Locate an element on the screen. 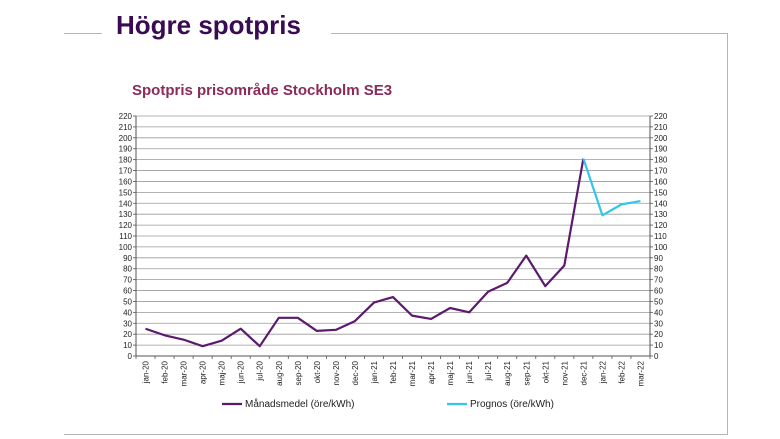  y-tick-label-right: 100 is located at coordinates (661, 247).